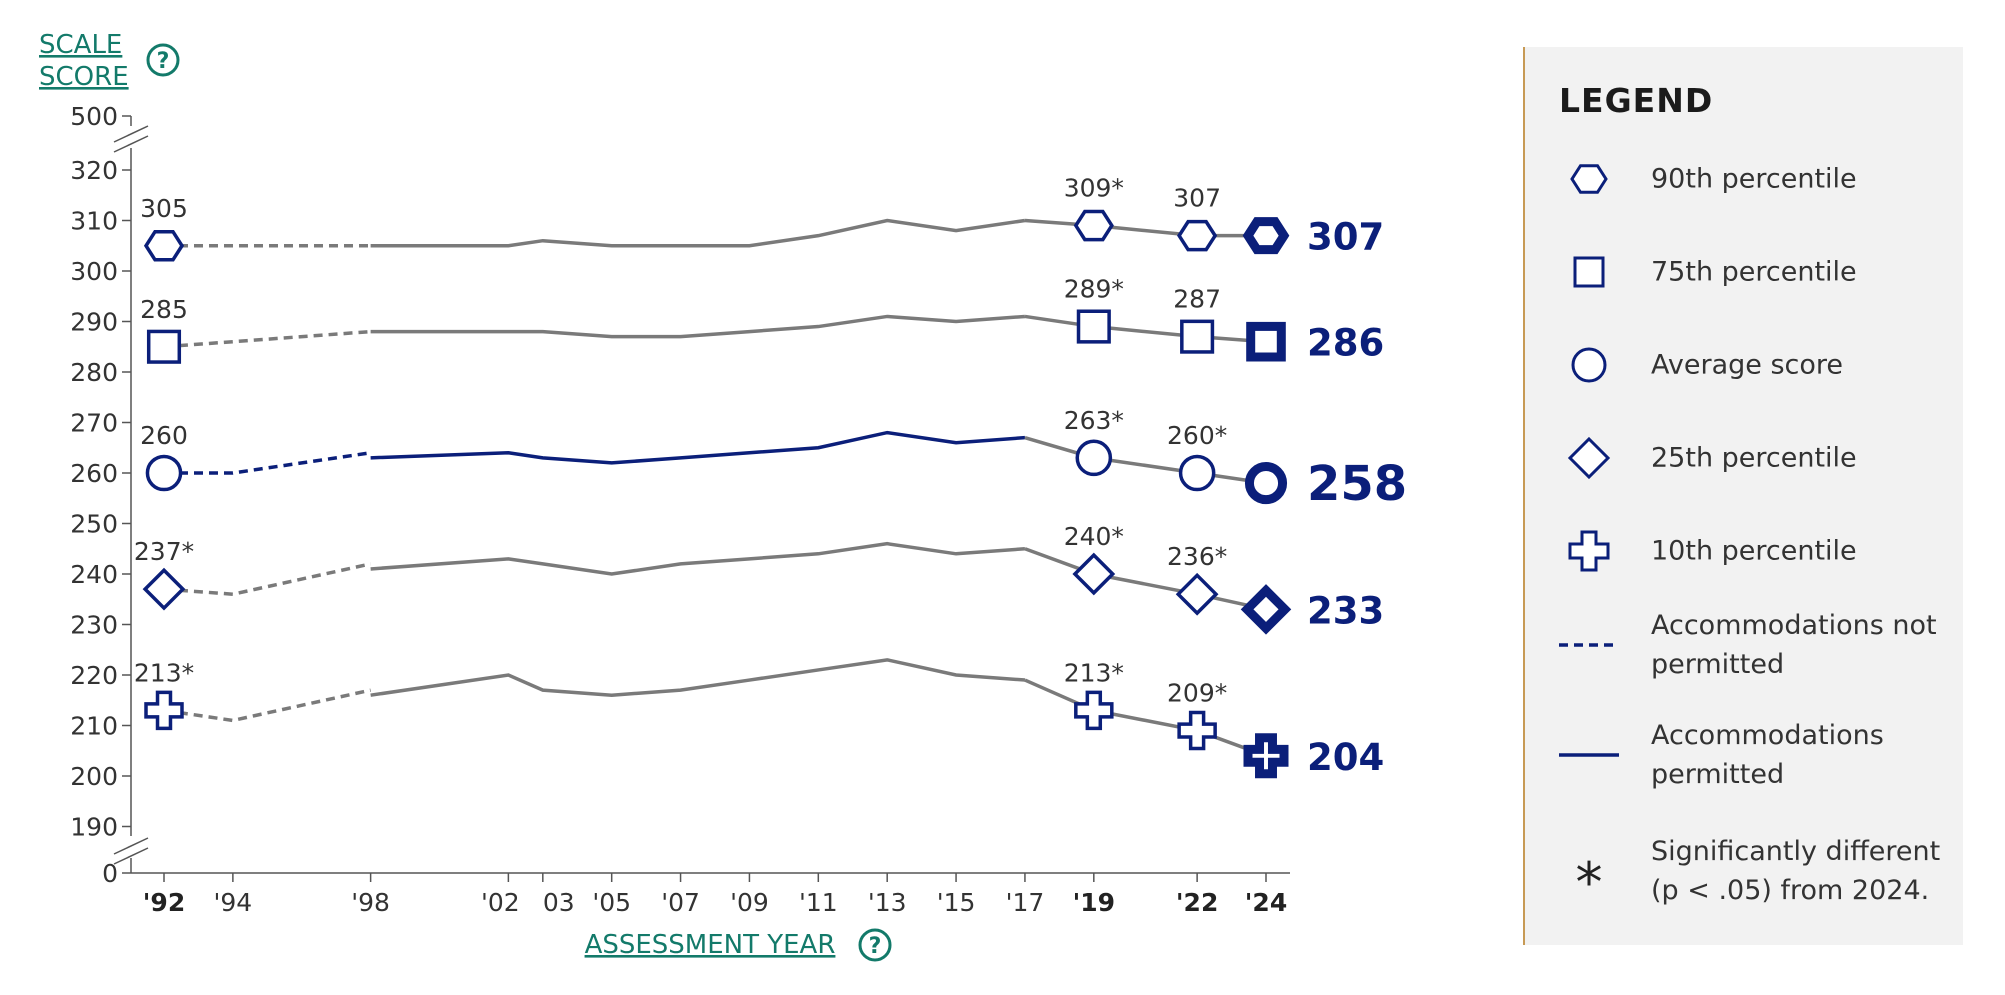 The image size is (2005, 995). What do you see at coordinates (1145, 718) in the screenshot?
I see `plus-recent-line` at bounding box center [1145, 718].